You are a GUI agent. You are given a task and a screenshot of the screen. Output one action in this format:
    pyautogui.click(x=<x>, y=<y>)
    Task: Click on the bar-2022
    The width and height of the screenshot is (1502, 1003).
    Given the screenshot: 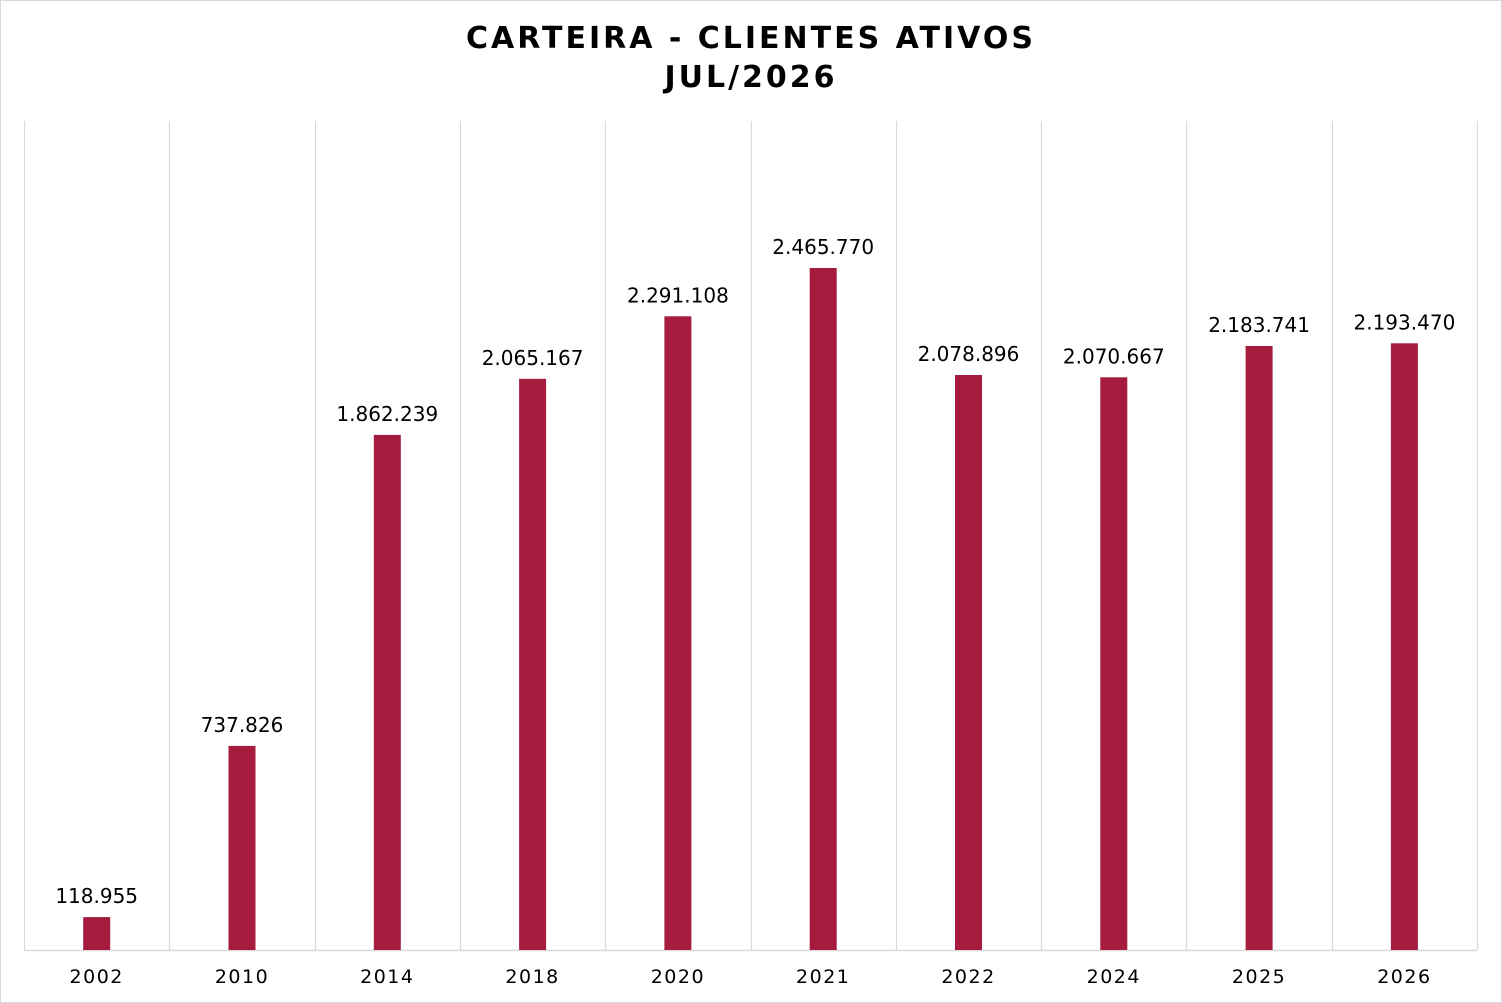 What is the action you would take?
    pyautogui.click(x=968, y=662)
    